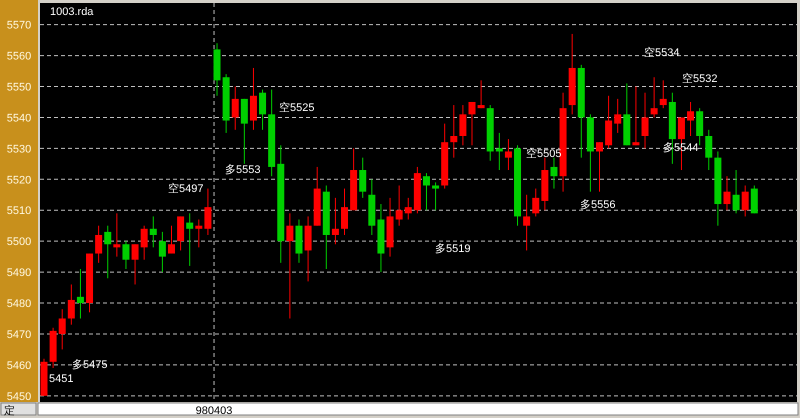 The image size is (800, 418). What do you see at coordinates (19, 242) in the screenshot?
I see `y-tick-label: 5500` at bounding box center [19, 242].